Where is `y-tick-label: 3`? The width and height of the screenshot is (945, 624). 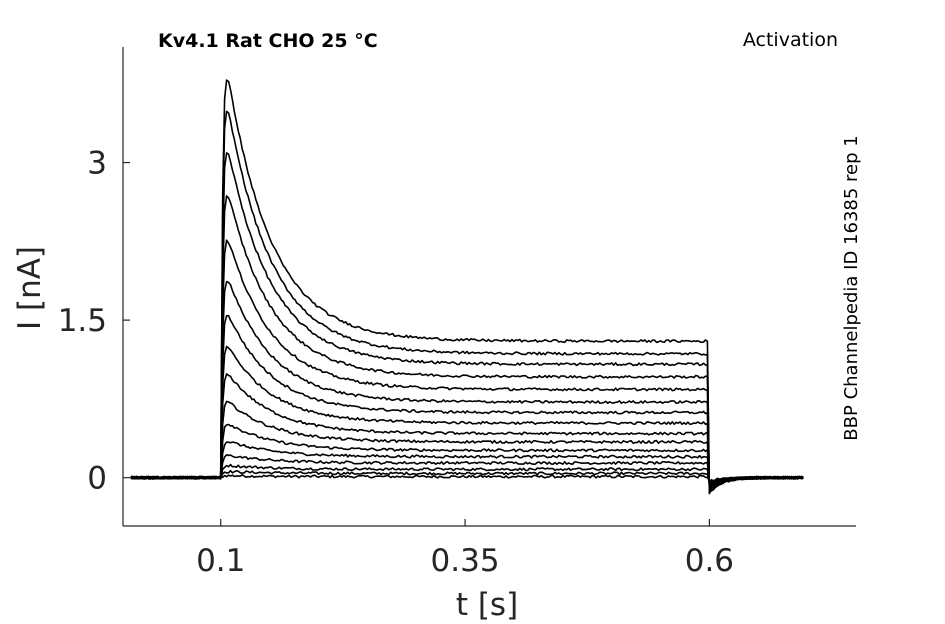 y-tick-label: 3 is located at coordinates (97, 164).